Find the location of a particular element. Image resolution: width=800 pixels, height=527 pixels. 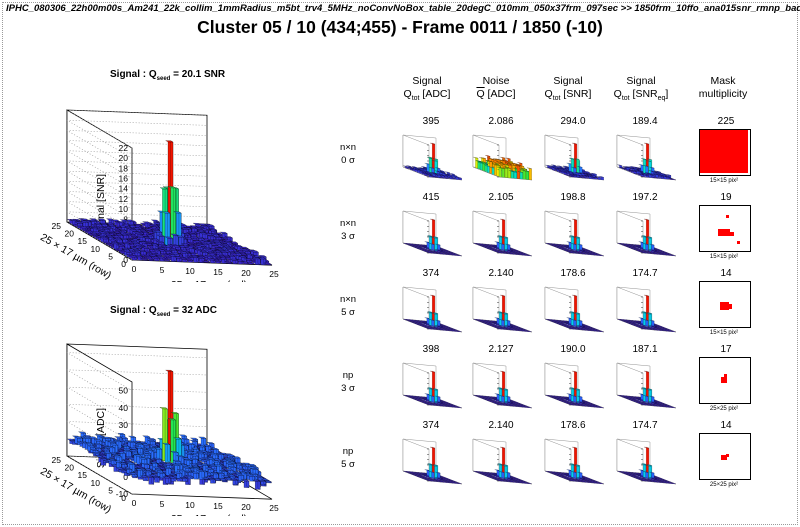

z-tick-label: 20 is located at coordinates (124, 158).